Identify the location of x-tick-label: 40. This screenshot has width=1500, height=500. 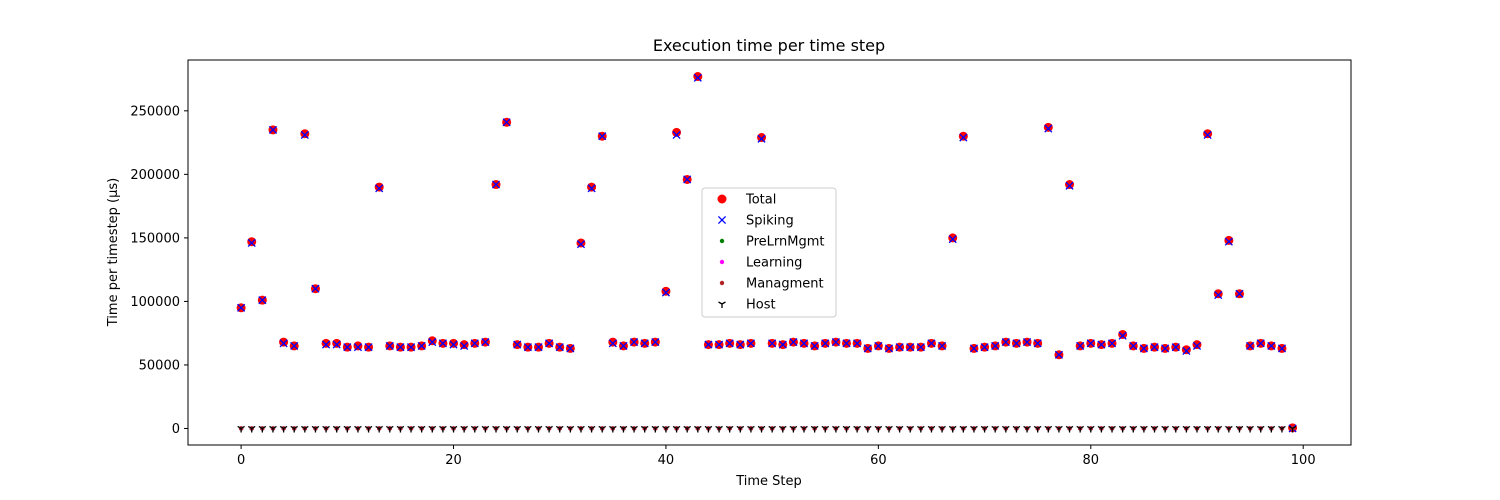
(666, 460).